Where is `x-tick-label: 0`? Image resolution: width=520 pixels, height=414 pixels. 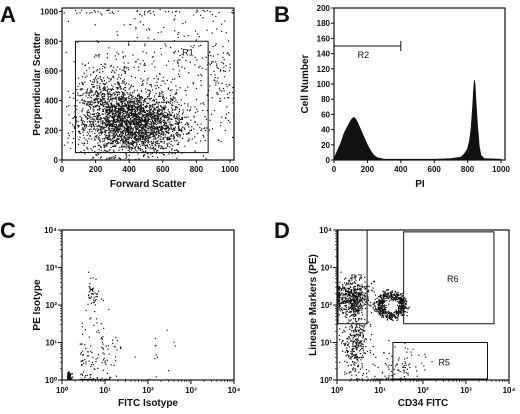 x-tick-label: 0 is located at coordinates (334, 169).